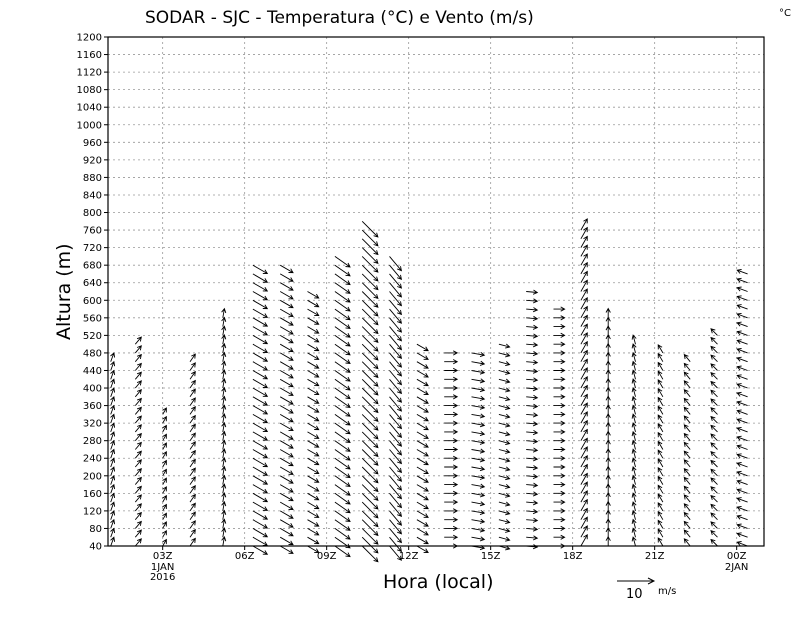  Describe the element at coordinates (92, 195) in the screenshot. I see `y-tick-label: 840` at that location.